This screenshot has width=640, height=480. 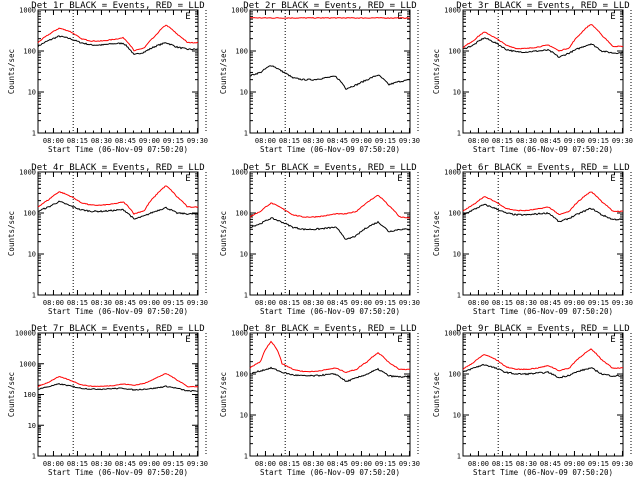 I want to click on panel-title: Det 5r BLACK = Events, RED = LLD, so click(x=329, y=168).